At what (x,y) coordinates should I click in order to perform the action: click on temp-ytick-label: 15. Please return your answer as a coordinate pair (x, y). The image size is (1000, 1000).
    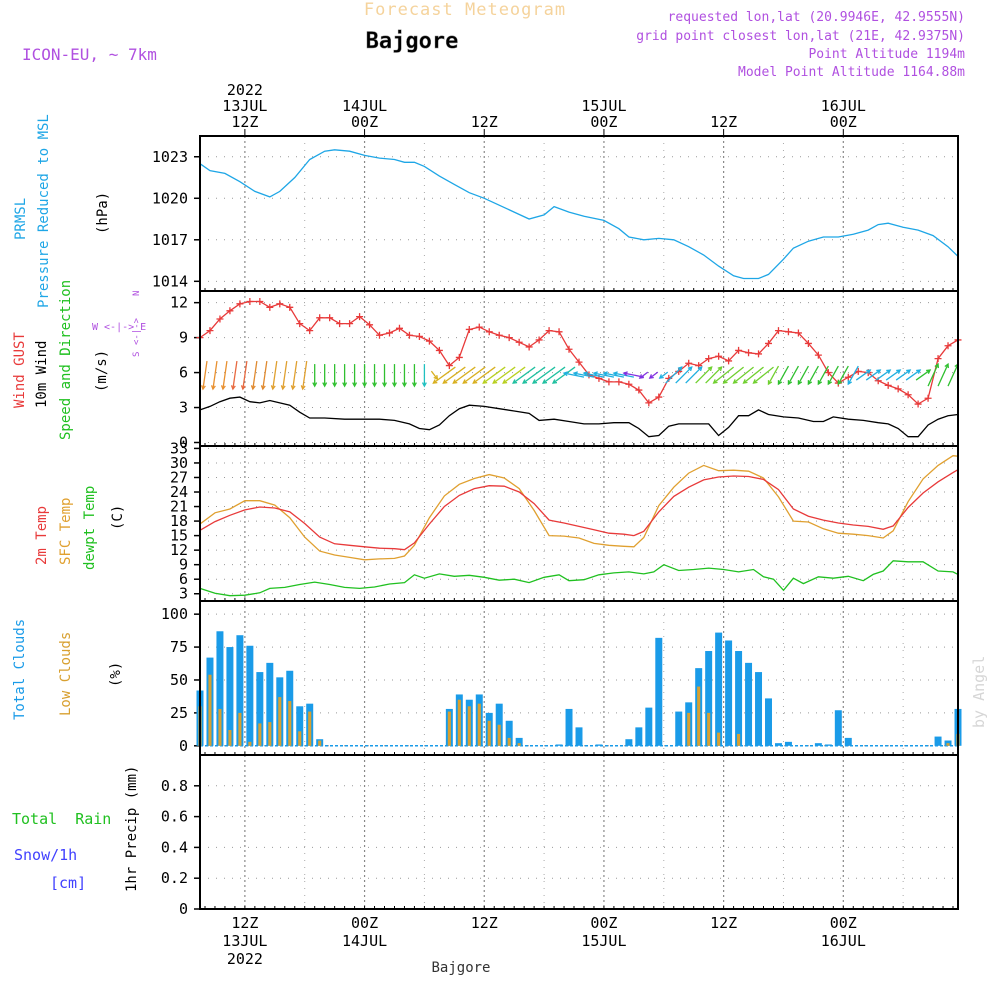
    Looking at the image, I should click on (179, 536).